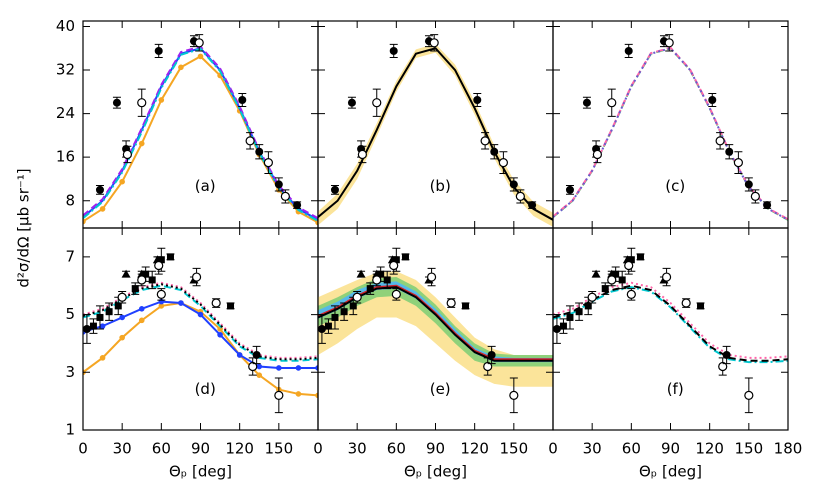 The height and width of the screenshot is (498, 830). What do you see at coordinates (675, 186) in the screenshot?
I see `panel-label: (c)` at bounding box center [675, 186].